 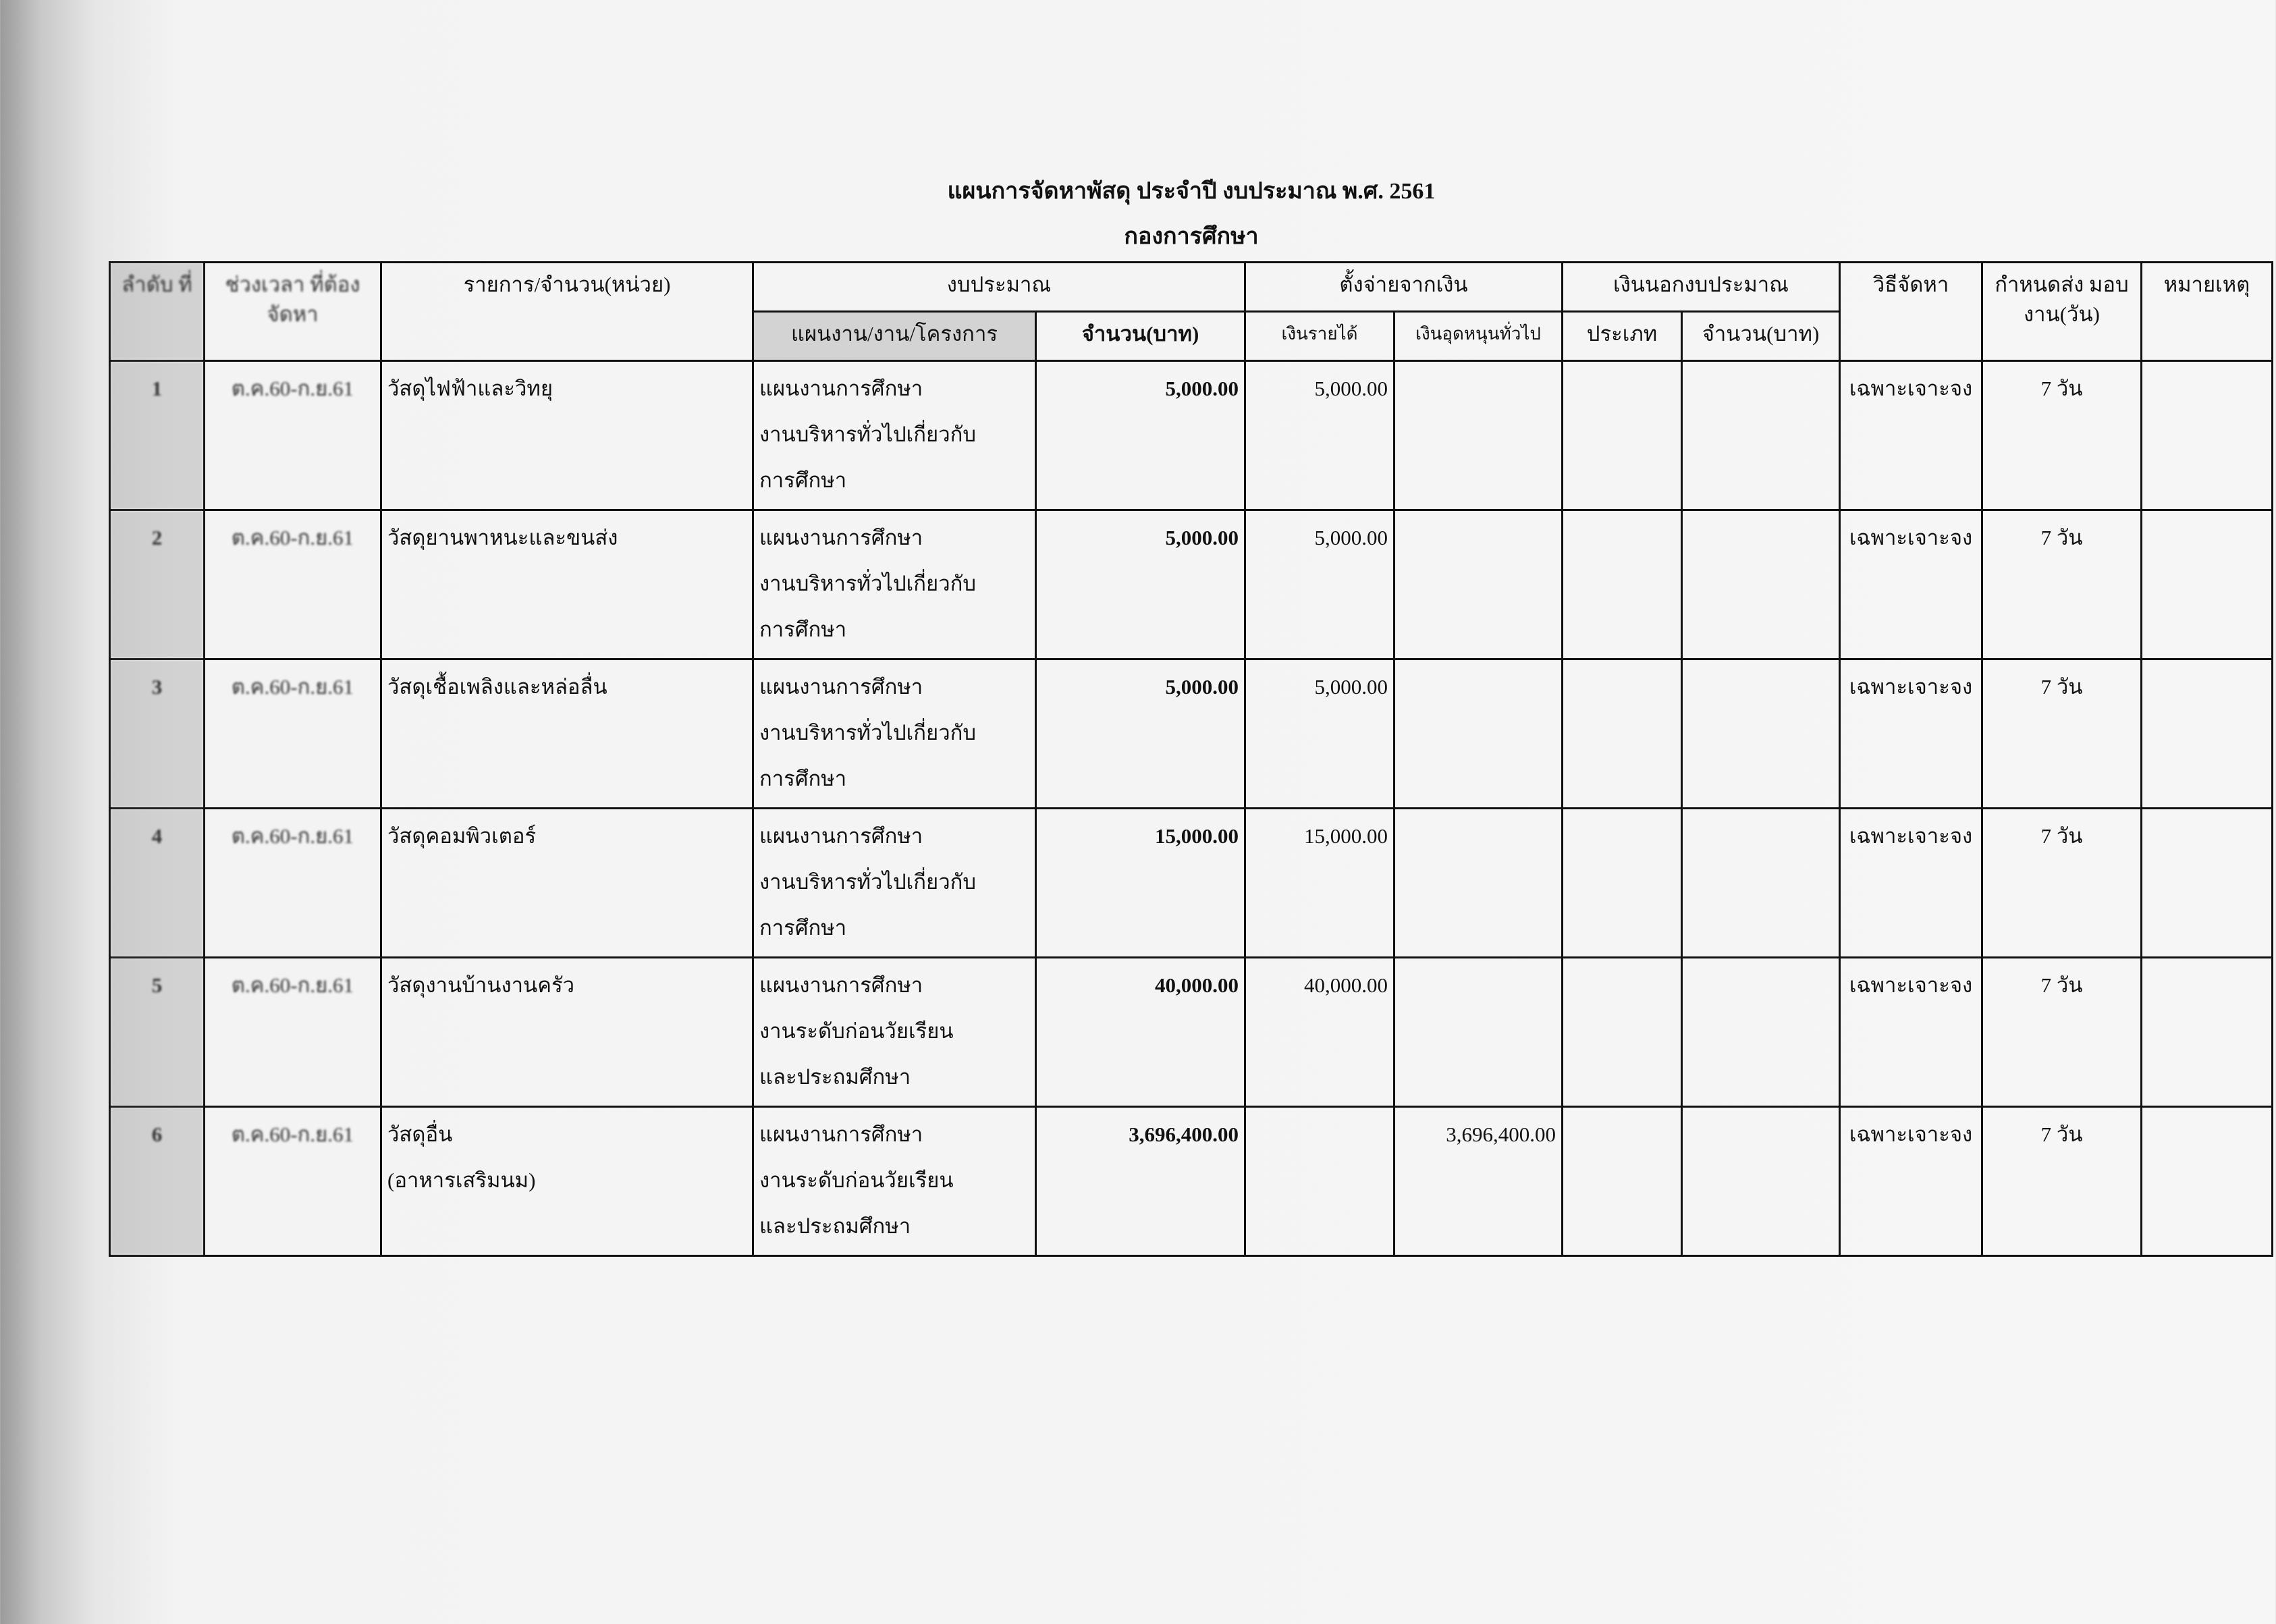 What do you see at coordinates (567, 584) in the screenshot?
I see `row-item: วัสดุยานพาหนะและขนส่ง` at bounding box center [567, 584].